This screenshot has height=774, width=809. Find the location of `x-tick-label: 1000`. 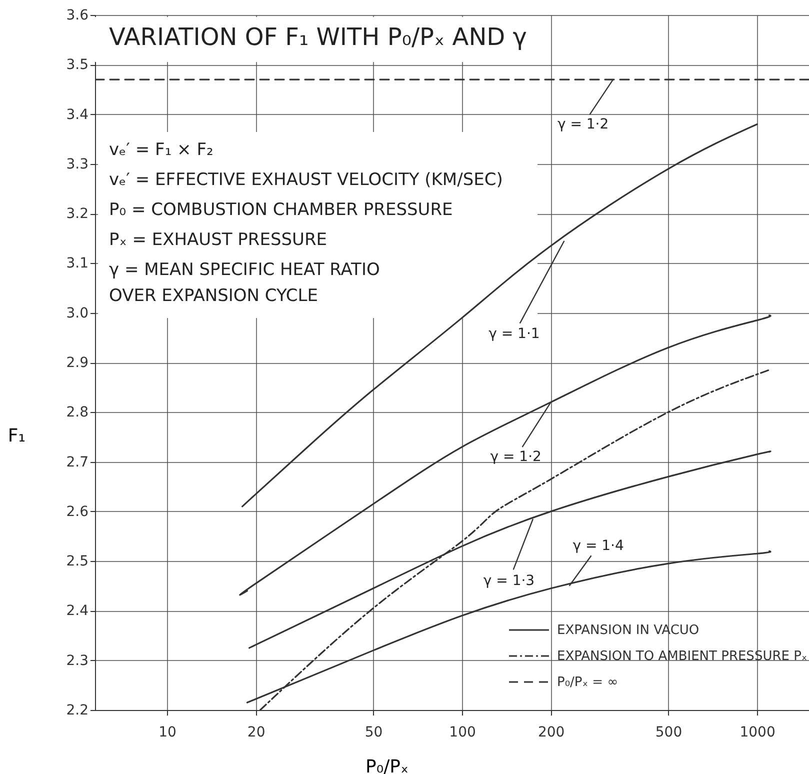

x-tick-label: 1000 is located at coordinates (758, 732).